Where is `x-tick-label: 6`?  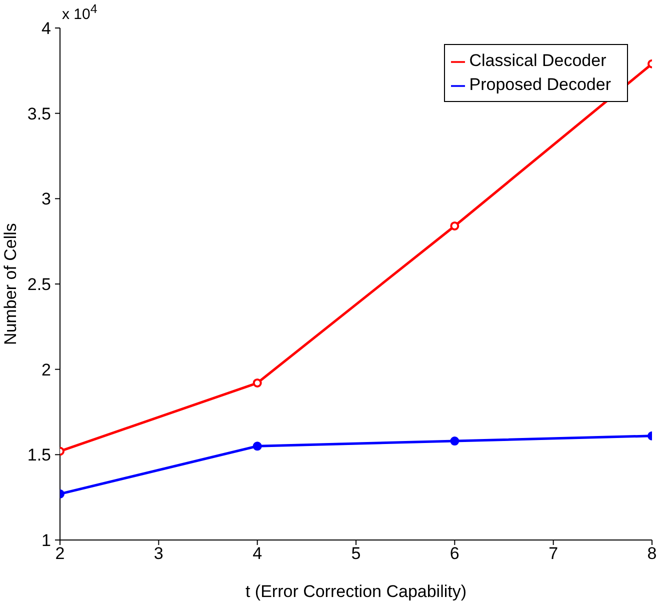 x-tick-label: 6 is located at coordinates (455, 554).